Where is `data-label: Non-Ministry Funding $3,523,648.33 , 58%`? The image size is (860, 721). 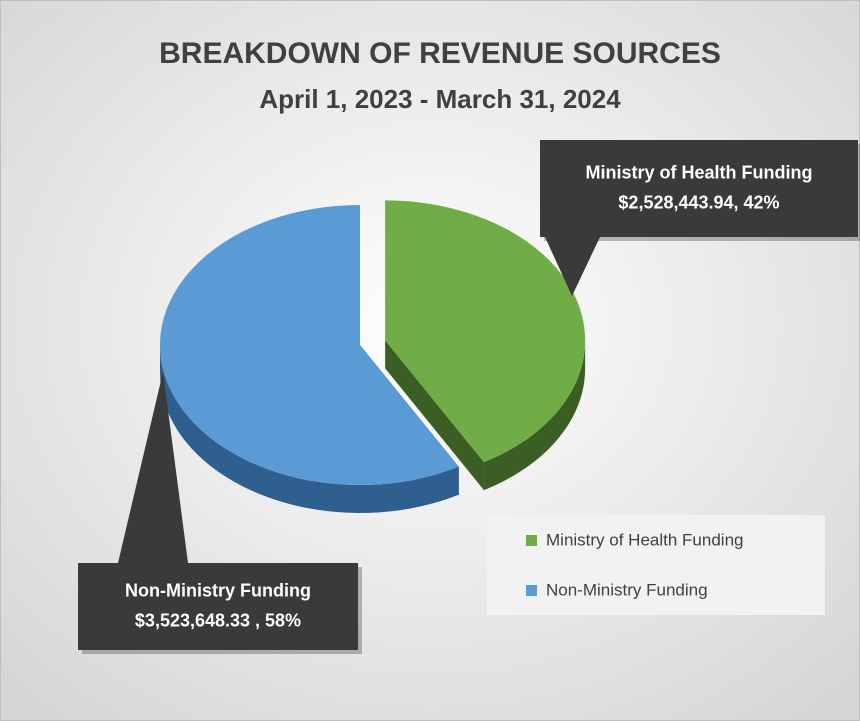
data-label: Non-Ministry Funding $3,523,648.33 , 58% is located at coordinates (220, 513).